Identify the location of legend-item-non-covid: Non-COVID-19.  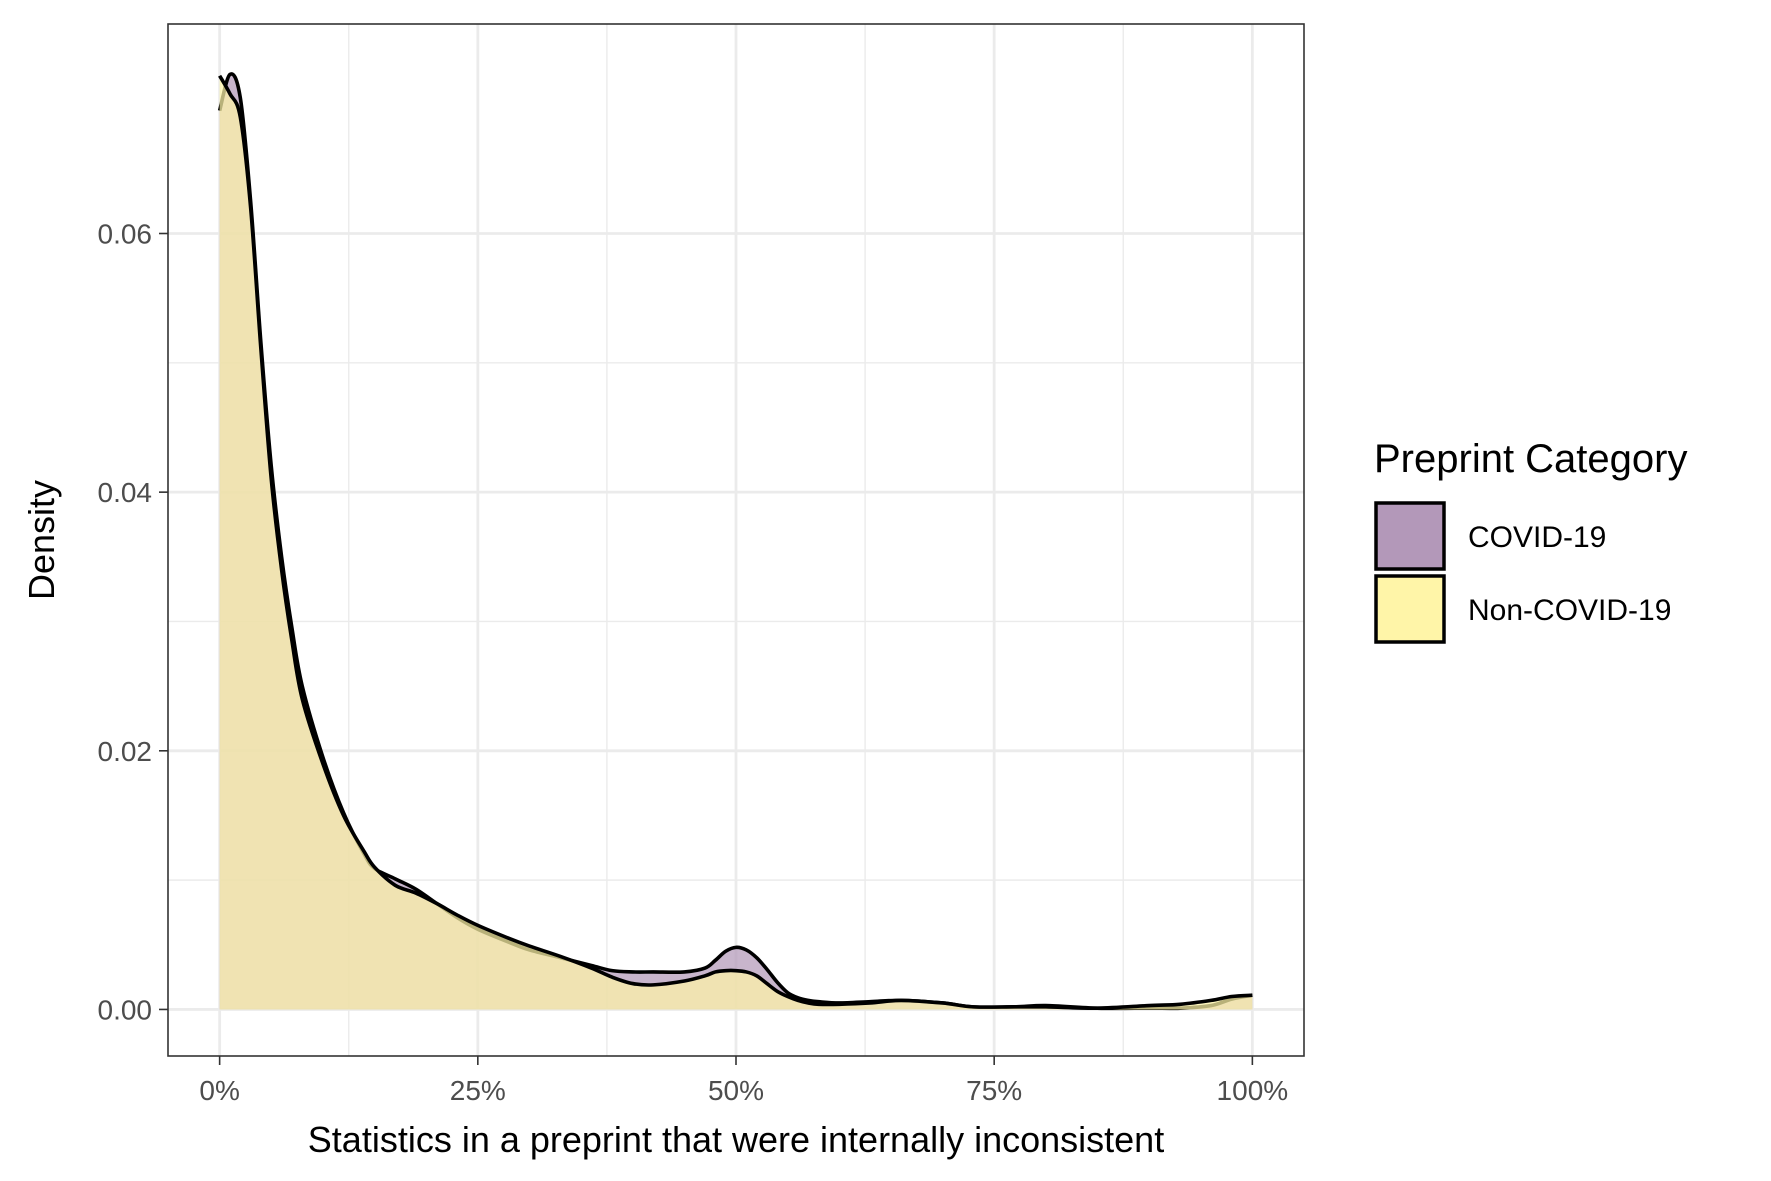
(1522, 609).